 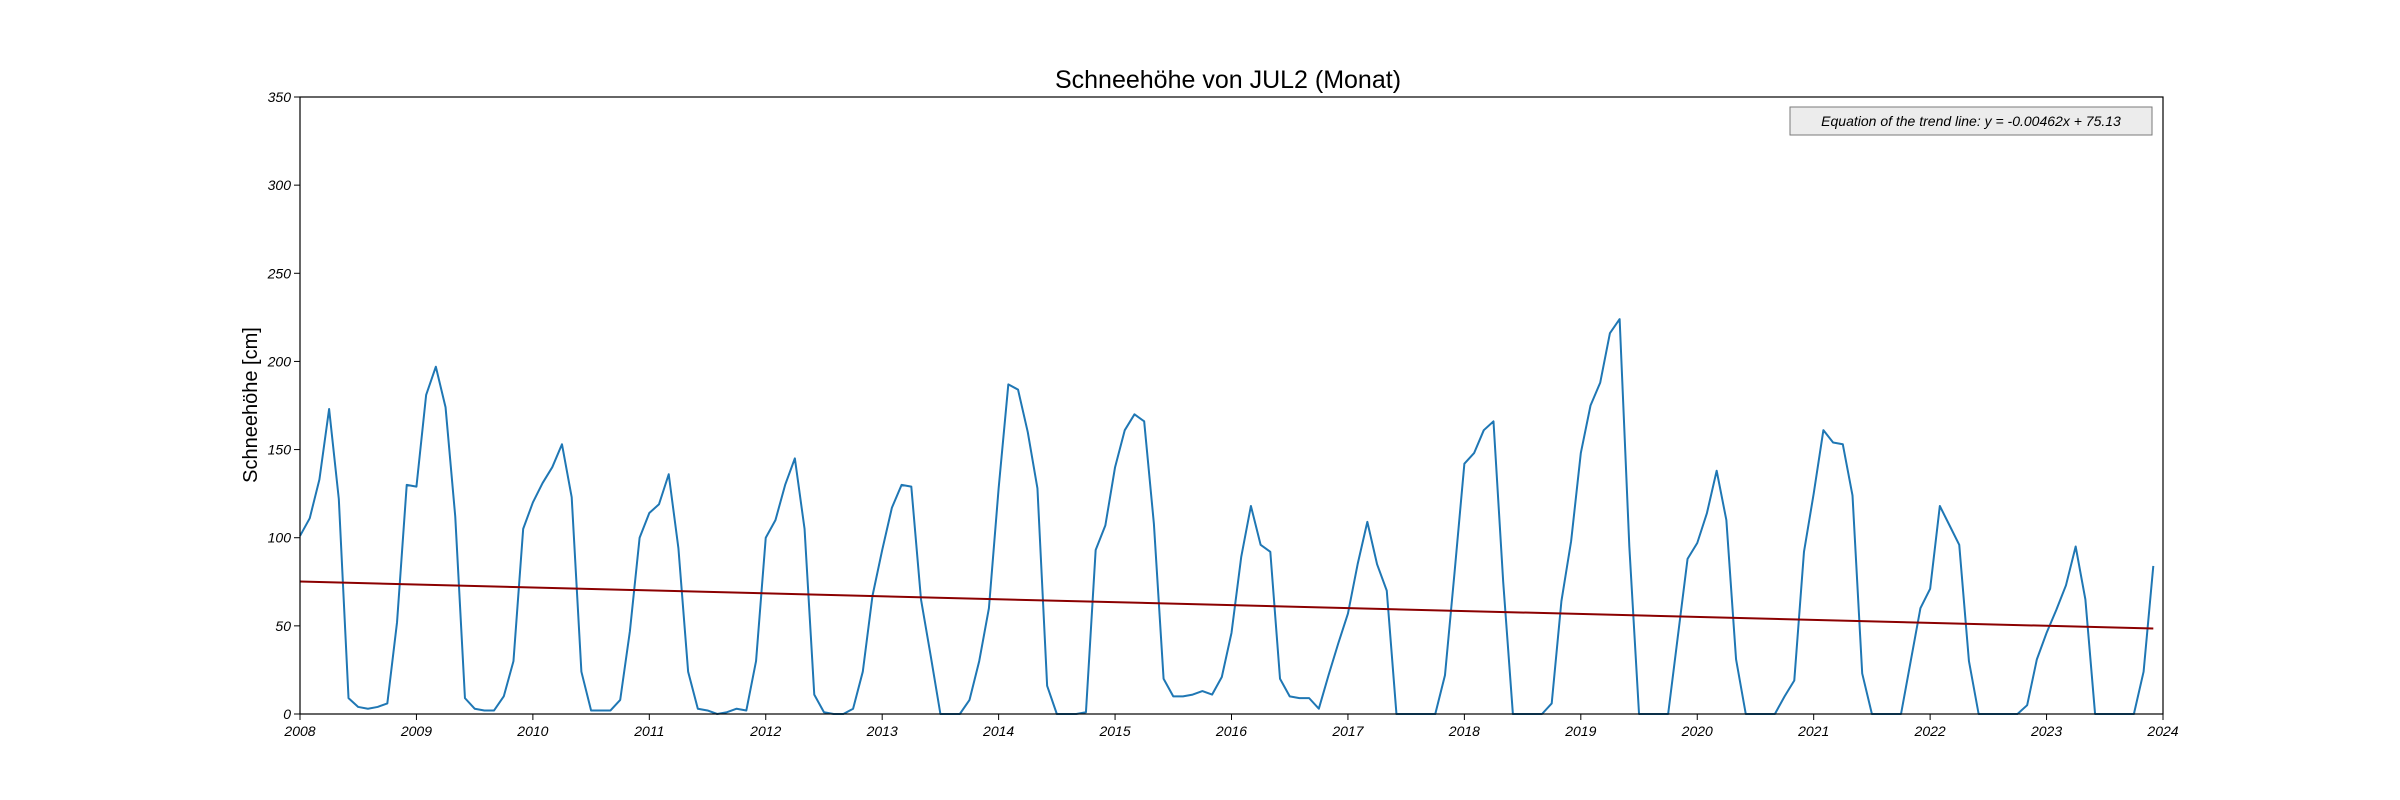 What do you see at coordinates (287, 714) in the screenshot?
I see `y-tick-label: 0` at bounding box center [287, 714].